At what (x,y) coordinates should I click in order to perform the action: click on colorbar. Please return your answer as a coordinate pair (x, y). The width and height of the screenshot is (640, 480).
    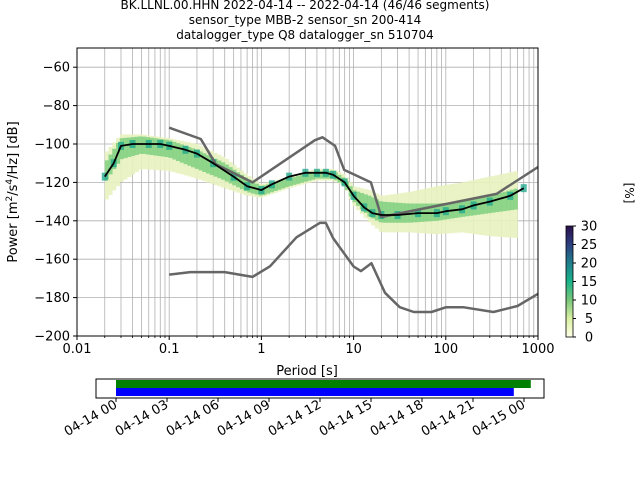
    Looking at the image, I should click on (569, 281).